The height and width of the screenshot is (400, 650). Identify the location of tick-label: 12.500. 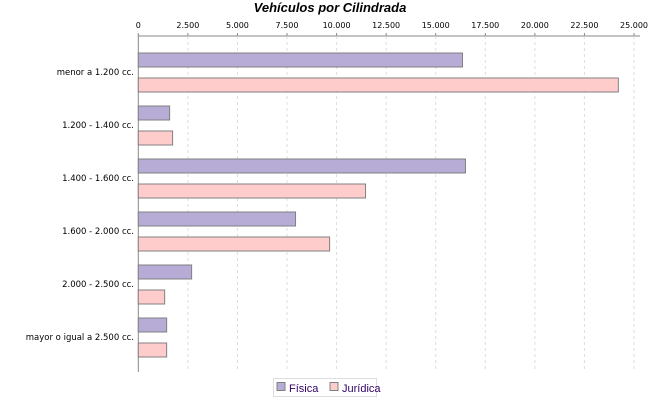
(386, 25).